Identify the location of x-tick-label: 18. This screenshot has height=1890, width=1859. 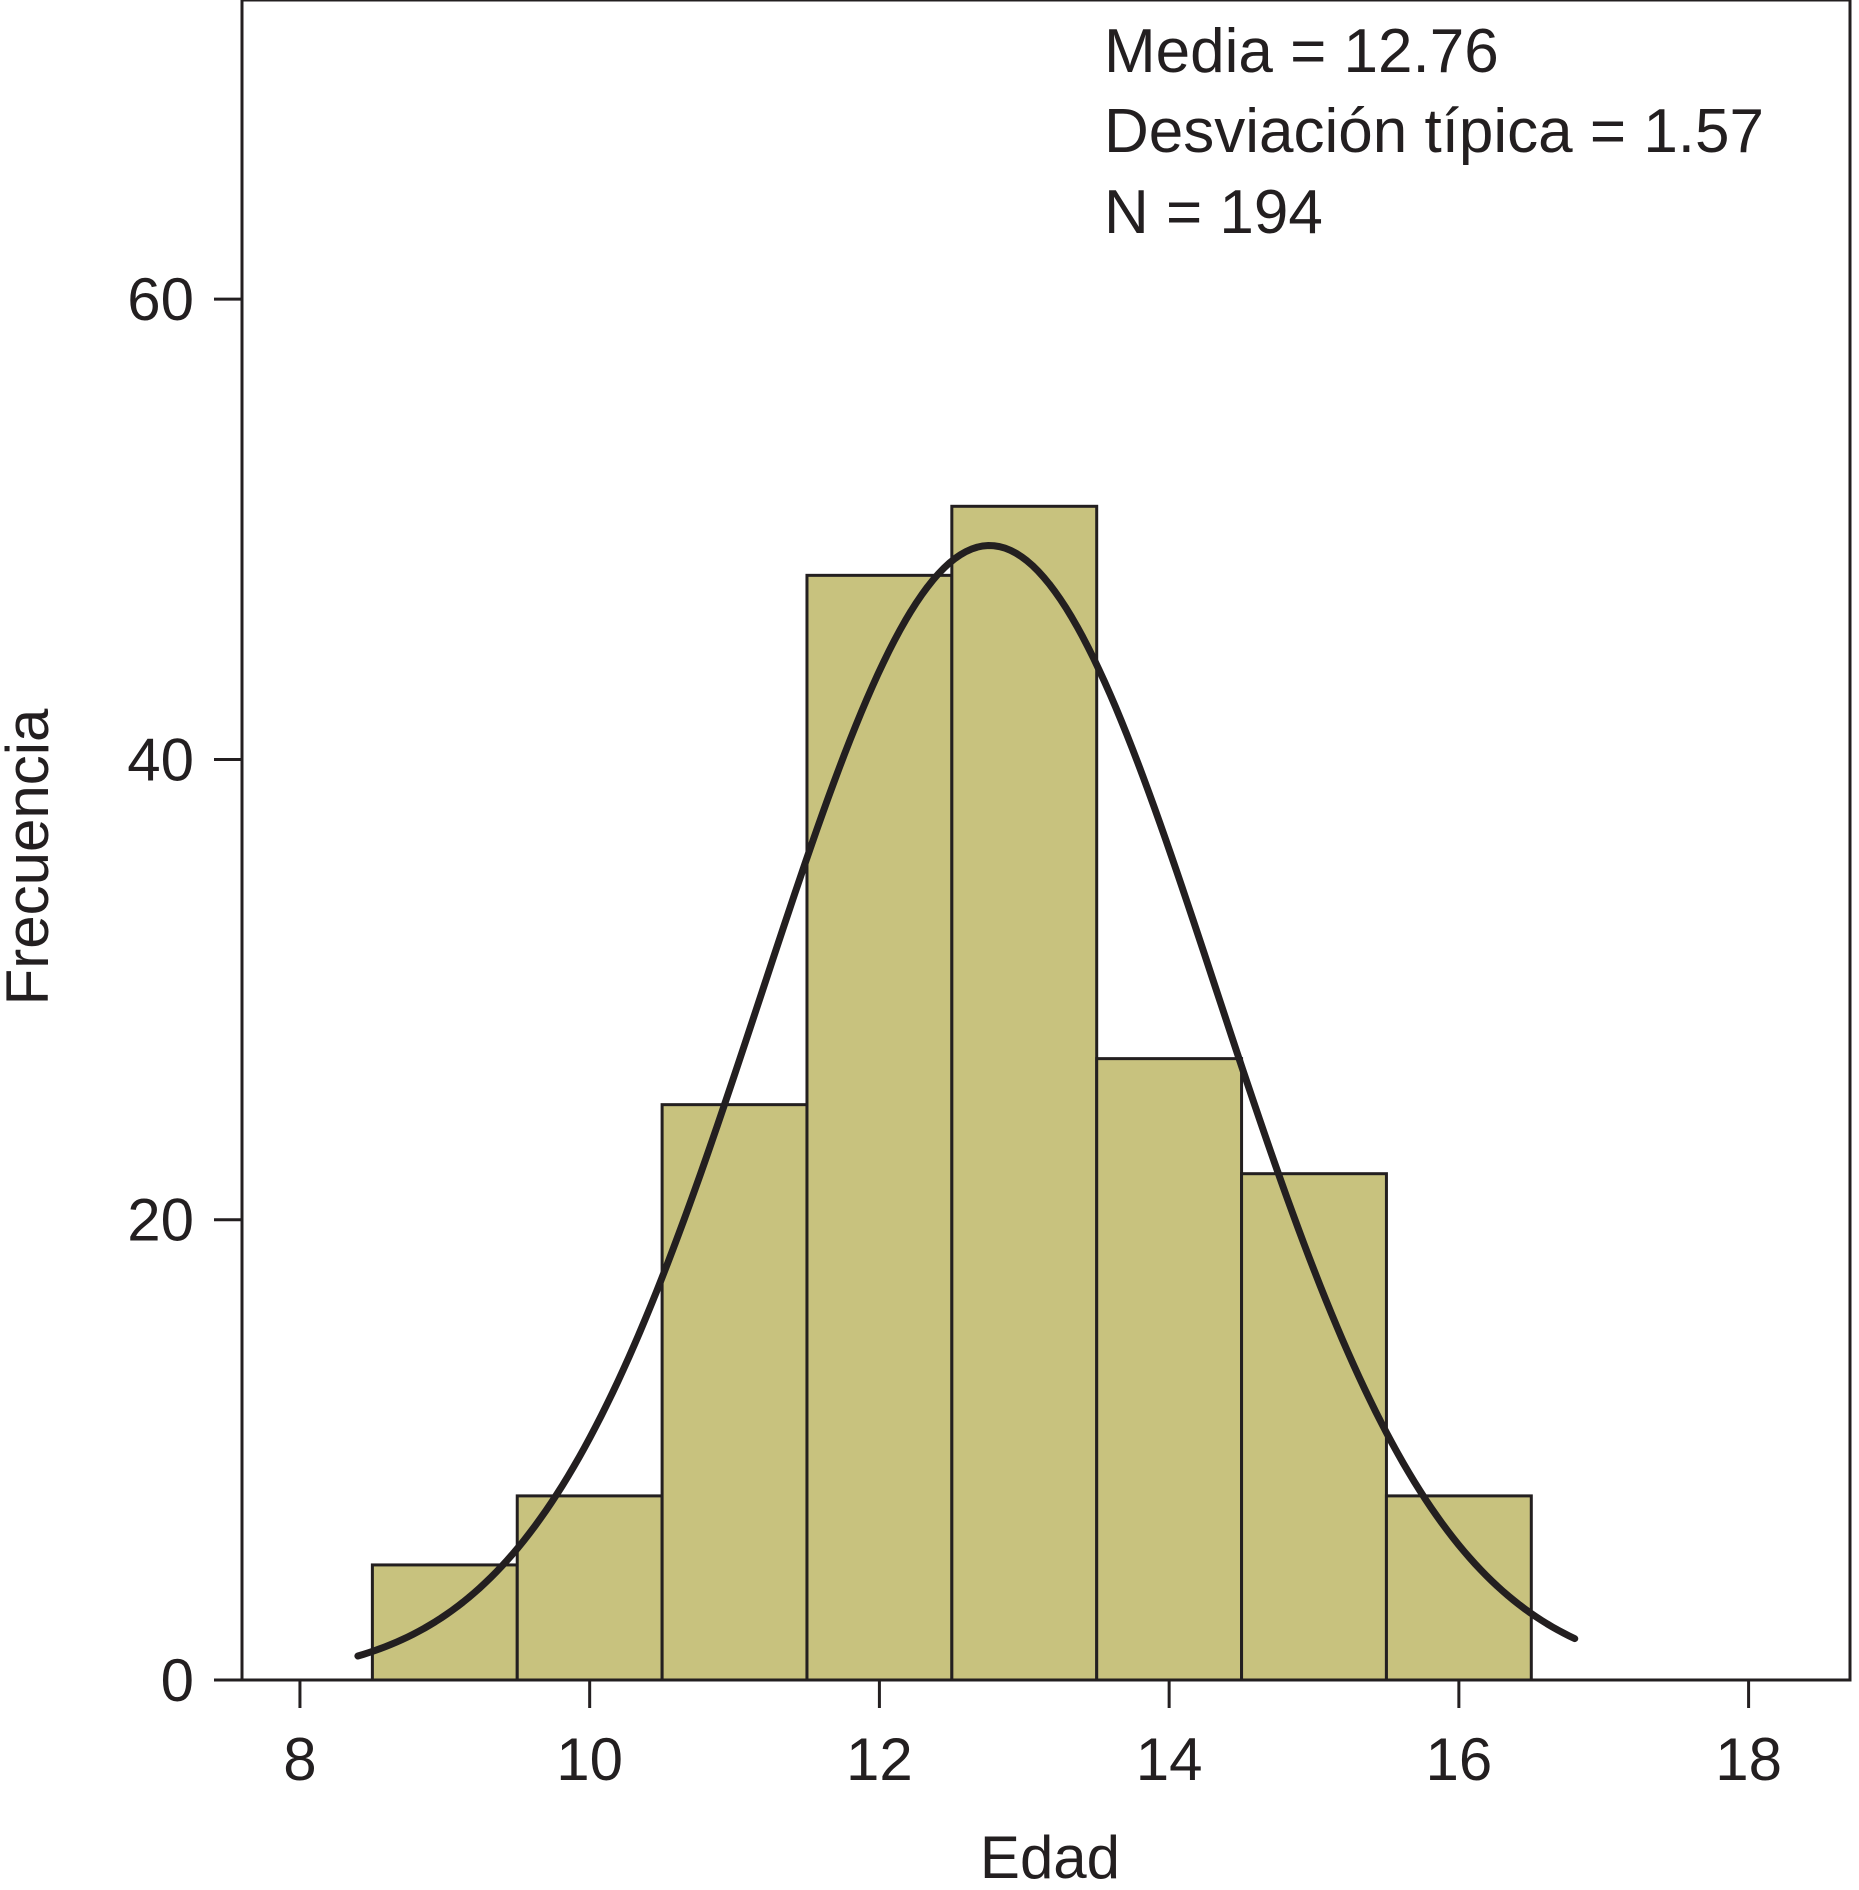
(1748, 1759).